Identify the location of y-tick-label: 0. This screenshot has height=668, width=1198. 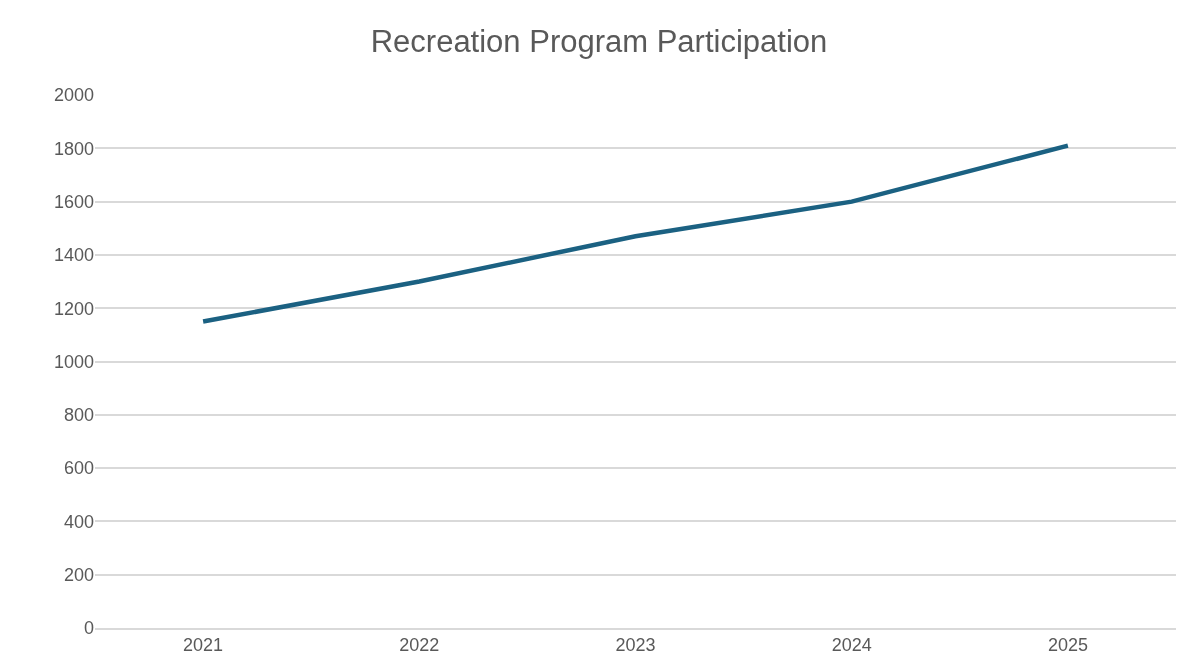
(88, 628).